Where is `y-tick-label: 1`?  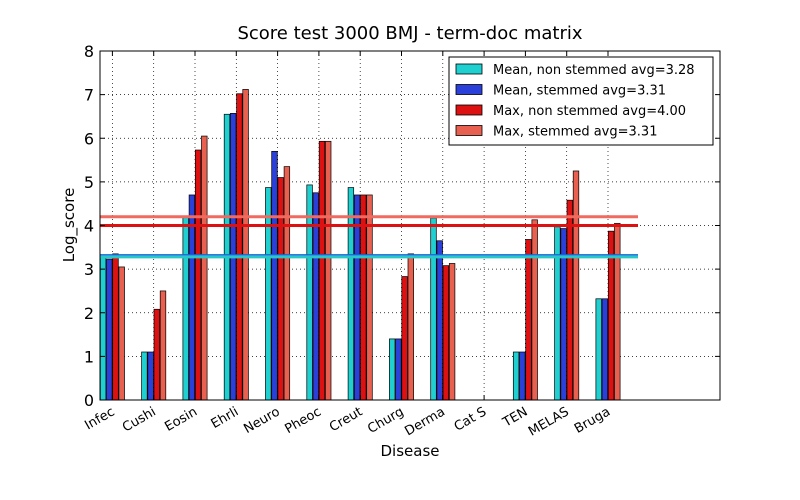
y-tick-label: 1 is located at coordinates (89, 356).